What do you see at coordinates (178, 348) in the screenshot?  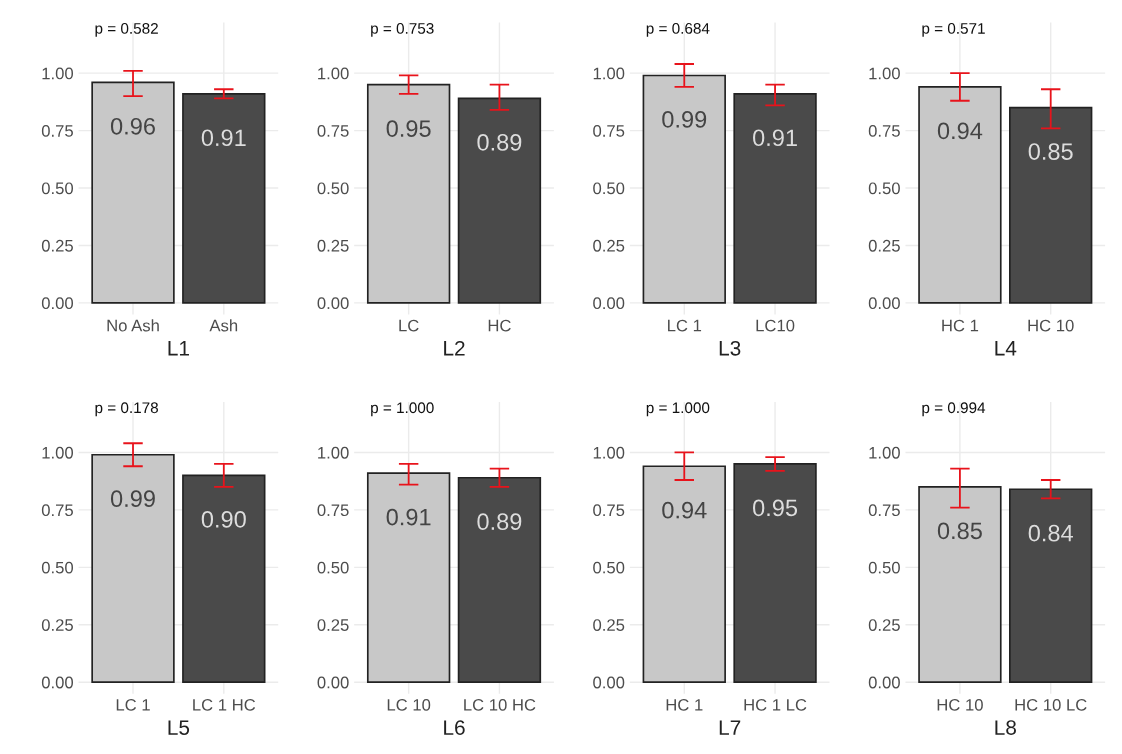 I see `x-axis-title: L1` at bounding box center [178, 348].